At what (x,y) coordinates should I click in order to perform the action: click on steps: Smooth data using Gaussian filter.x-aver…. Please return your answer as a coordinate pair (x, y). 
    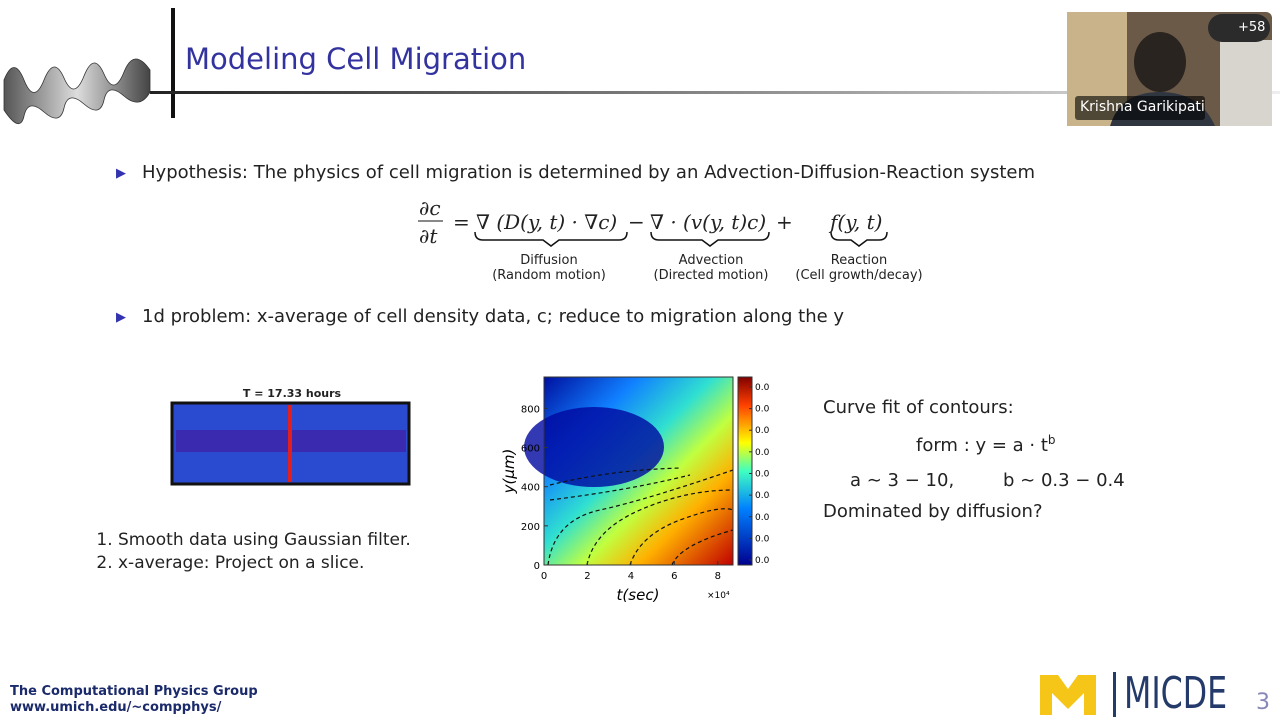
    Looking at the image, I should click on (251, 552).